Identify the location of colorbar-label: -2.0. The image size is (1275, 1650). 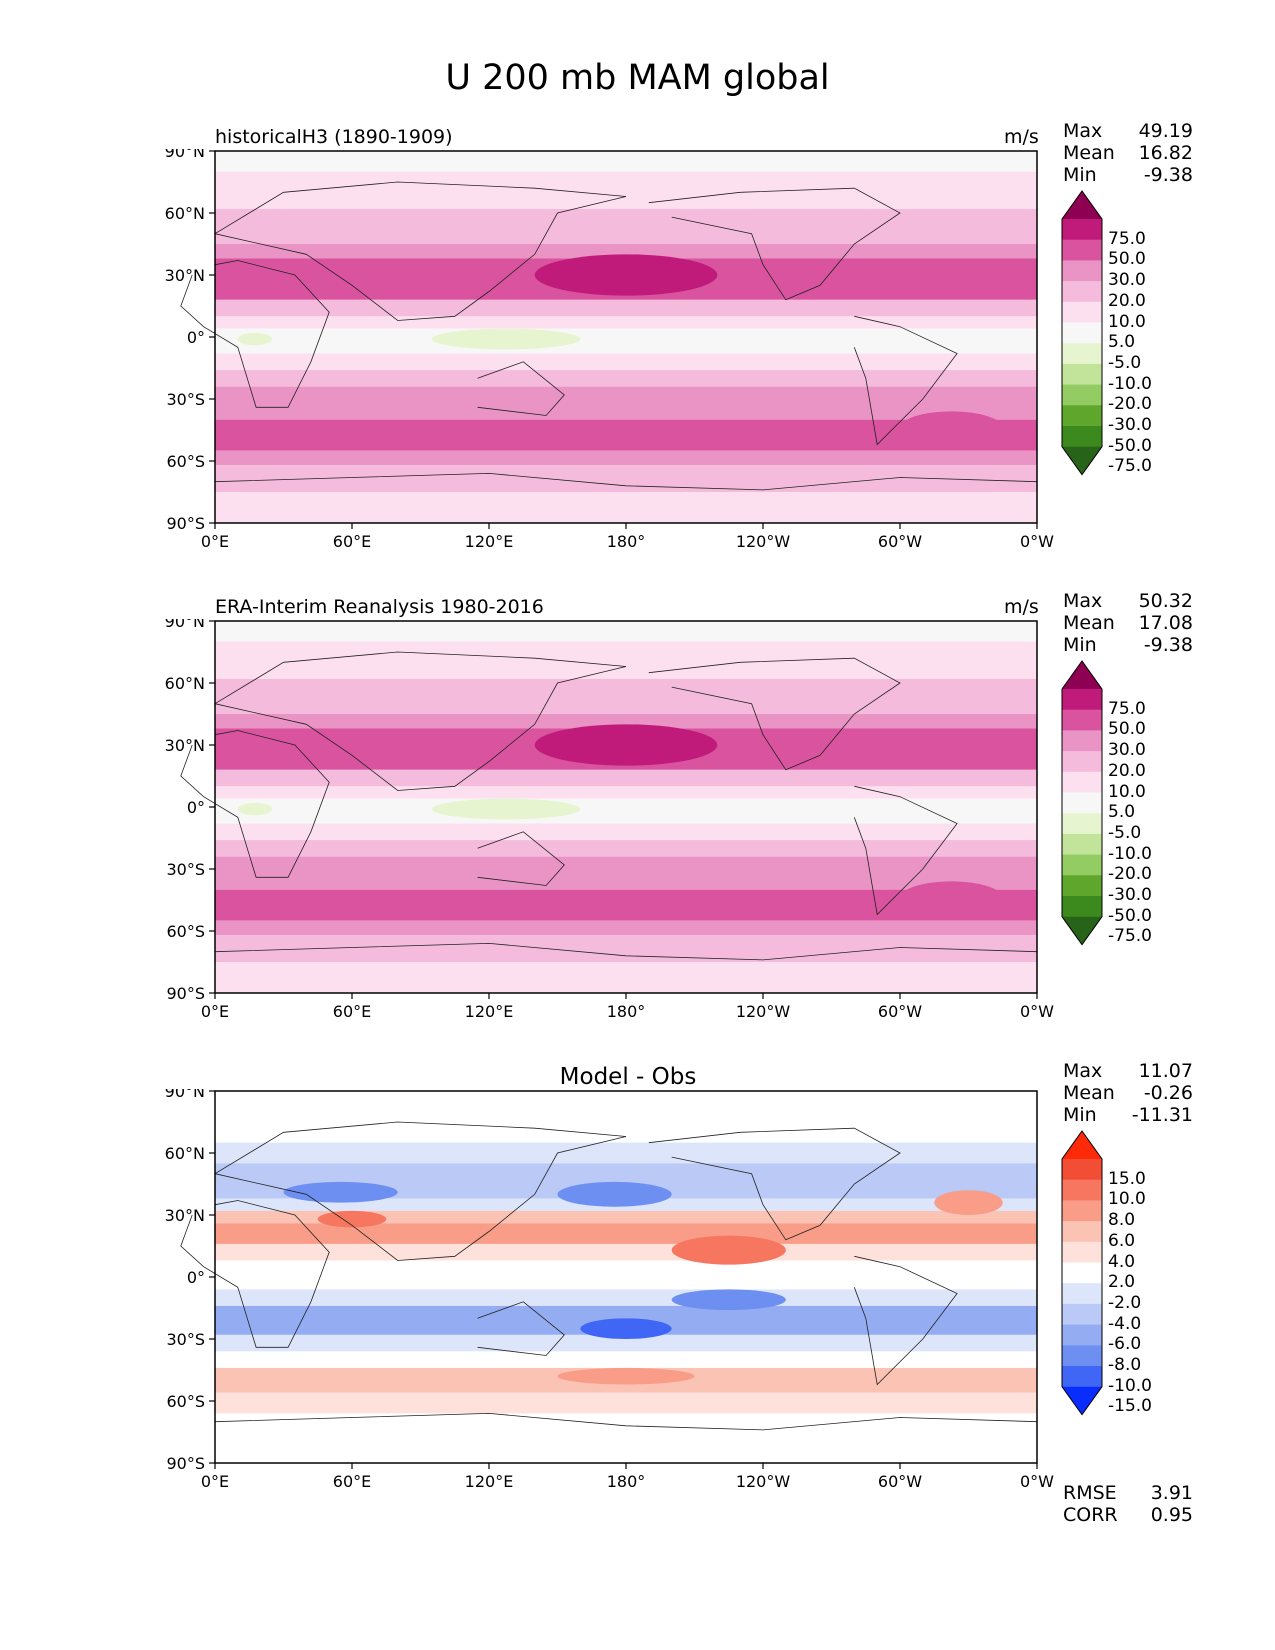
(1125, 1302).